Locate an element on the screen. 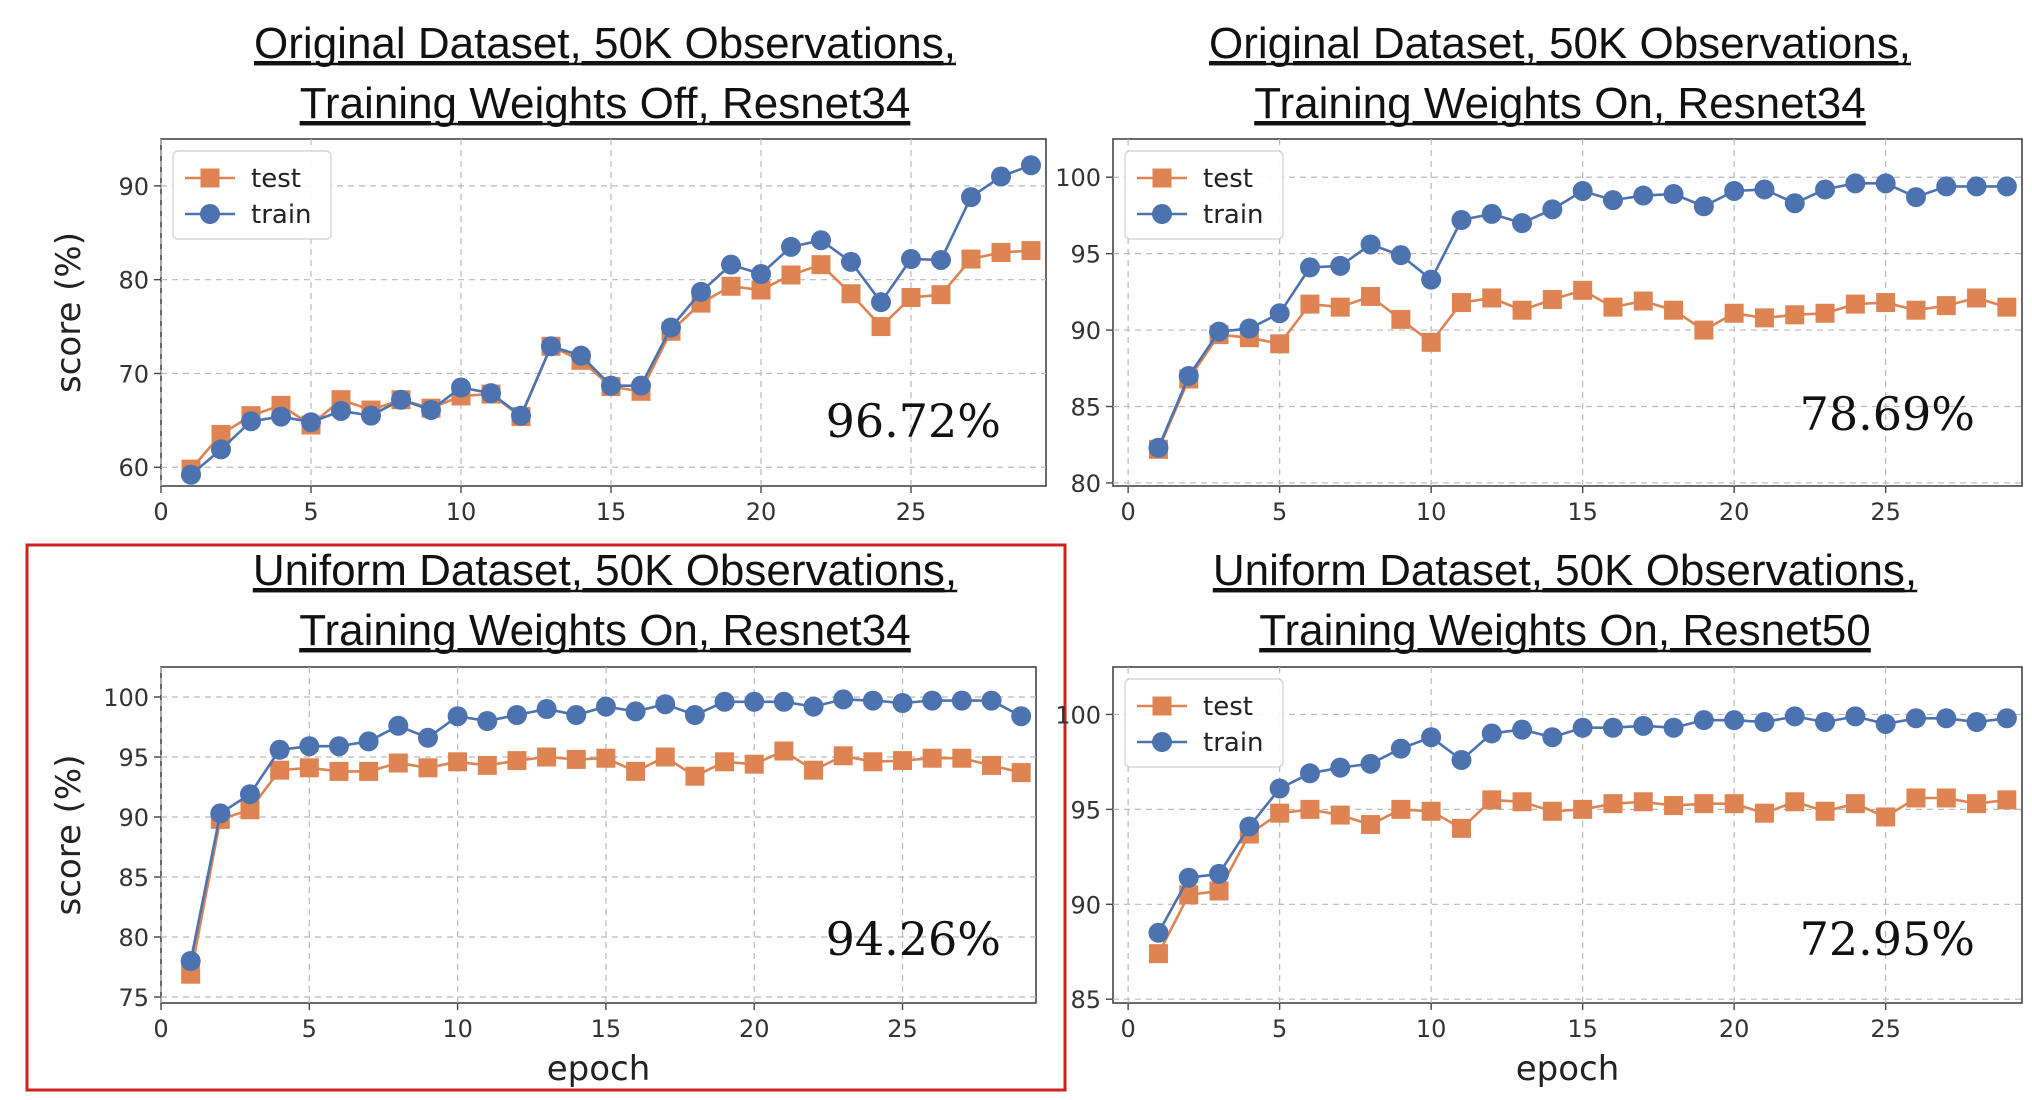  y-tick-label: 80 is located at coordinates (133, 281).